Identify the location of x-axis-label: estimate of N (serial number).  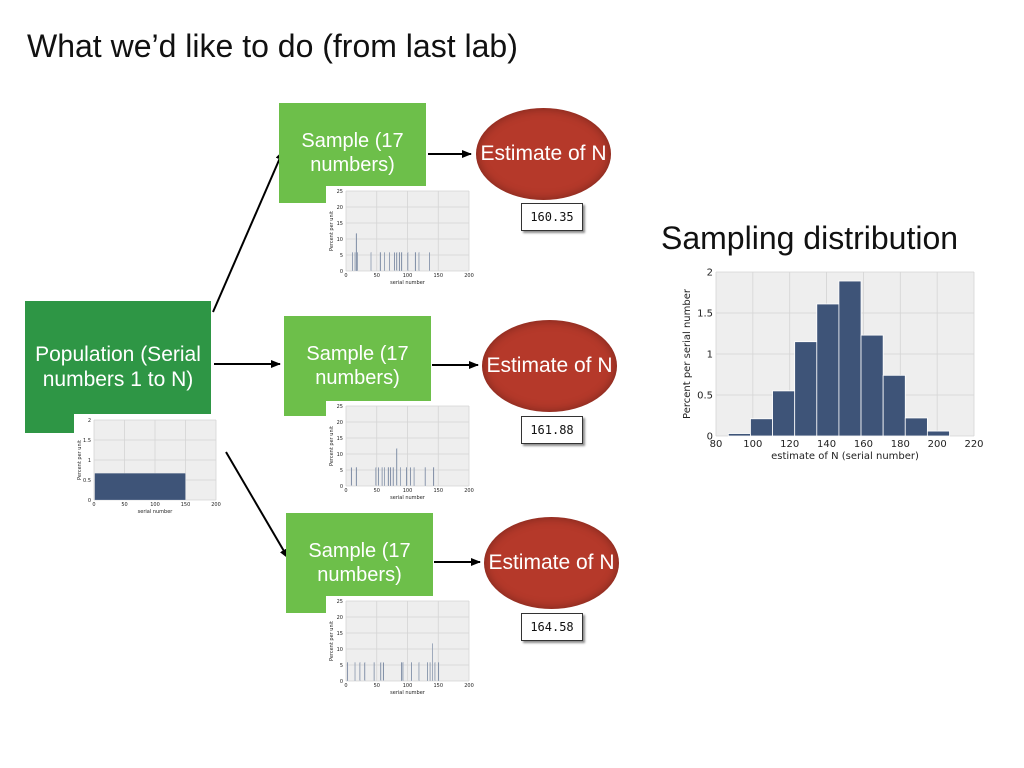
(845, 456).